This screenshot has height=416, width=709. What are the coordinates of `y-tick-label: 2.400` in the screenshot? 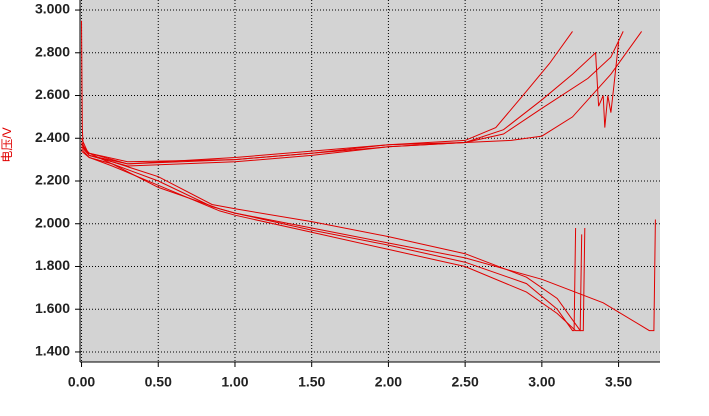 It's located at (52, 137).